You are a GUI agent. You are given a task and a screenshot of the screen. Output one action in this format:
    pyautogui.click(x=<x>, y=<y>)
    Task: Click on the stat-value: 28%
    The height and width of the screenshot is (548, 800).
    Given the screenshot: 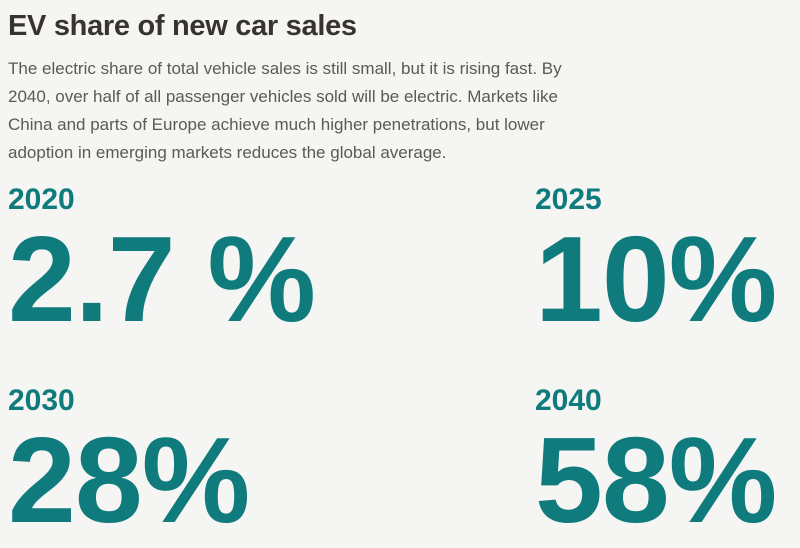 What is the action you would take?
    pyautogui.click(x=129, y=480)
    